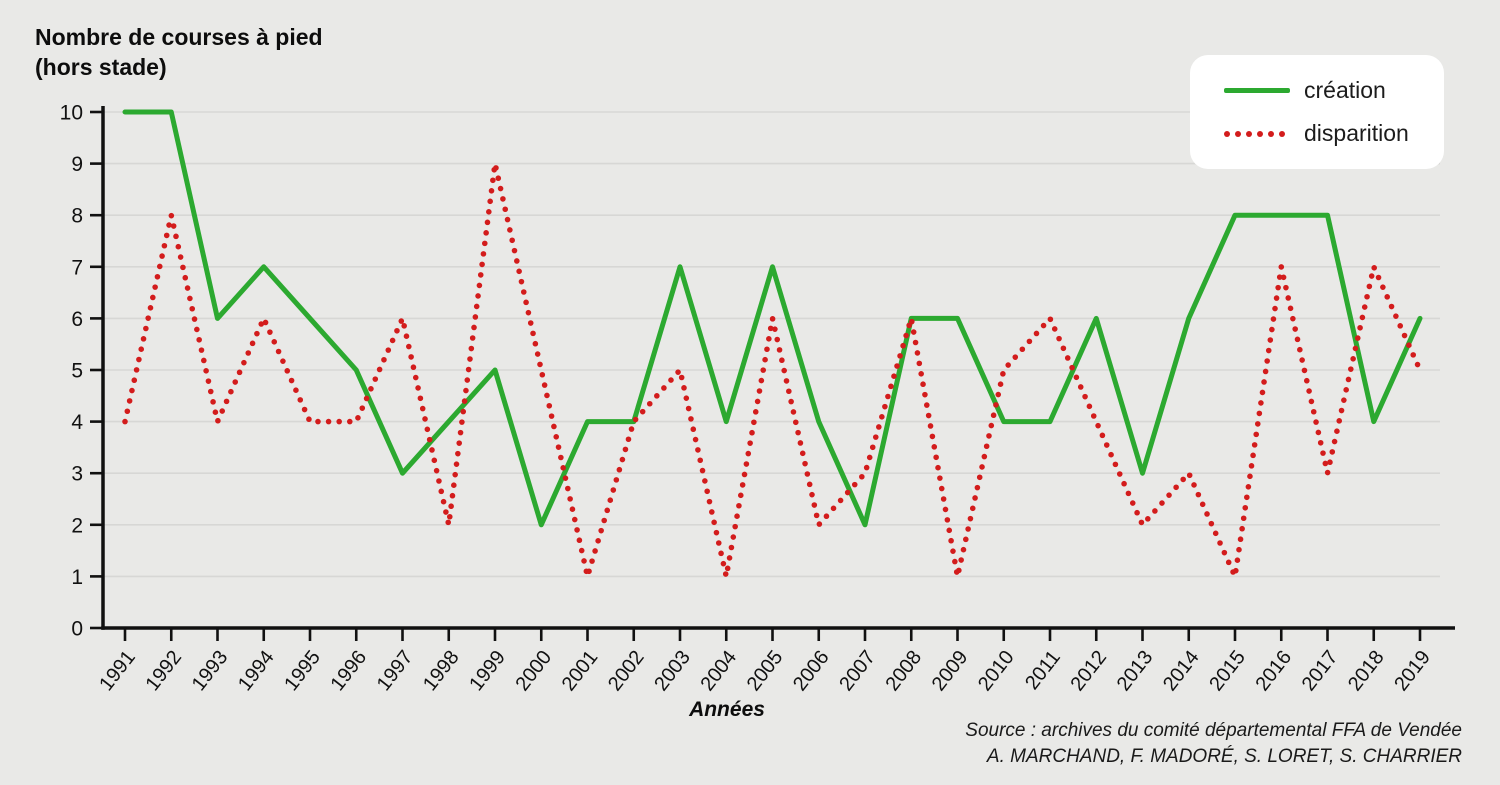 This screenshot has height=785, width=1500. Describe the element at coordinates (1088, 671) in the screenshot. I see `x-tick-label: 2012` at that location.